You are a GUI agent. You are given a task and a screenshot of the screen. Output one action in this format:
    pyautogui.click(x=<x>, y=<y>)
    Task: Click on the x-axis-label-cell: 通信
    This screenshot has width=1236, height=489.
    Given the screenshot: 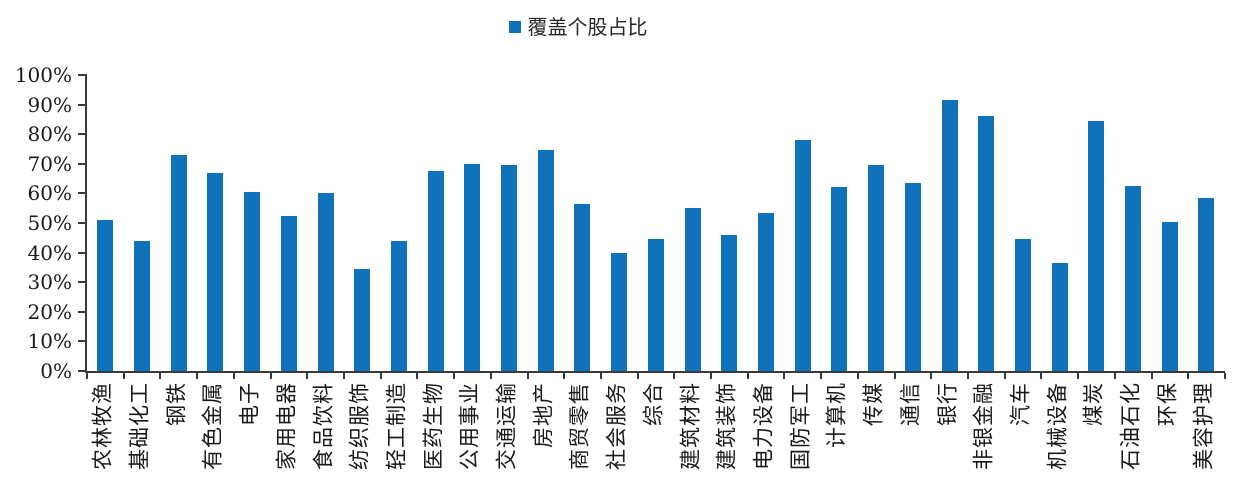 What is the action you would take?
    pyautogui.click(x=910, y=434)
    